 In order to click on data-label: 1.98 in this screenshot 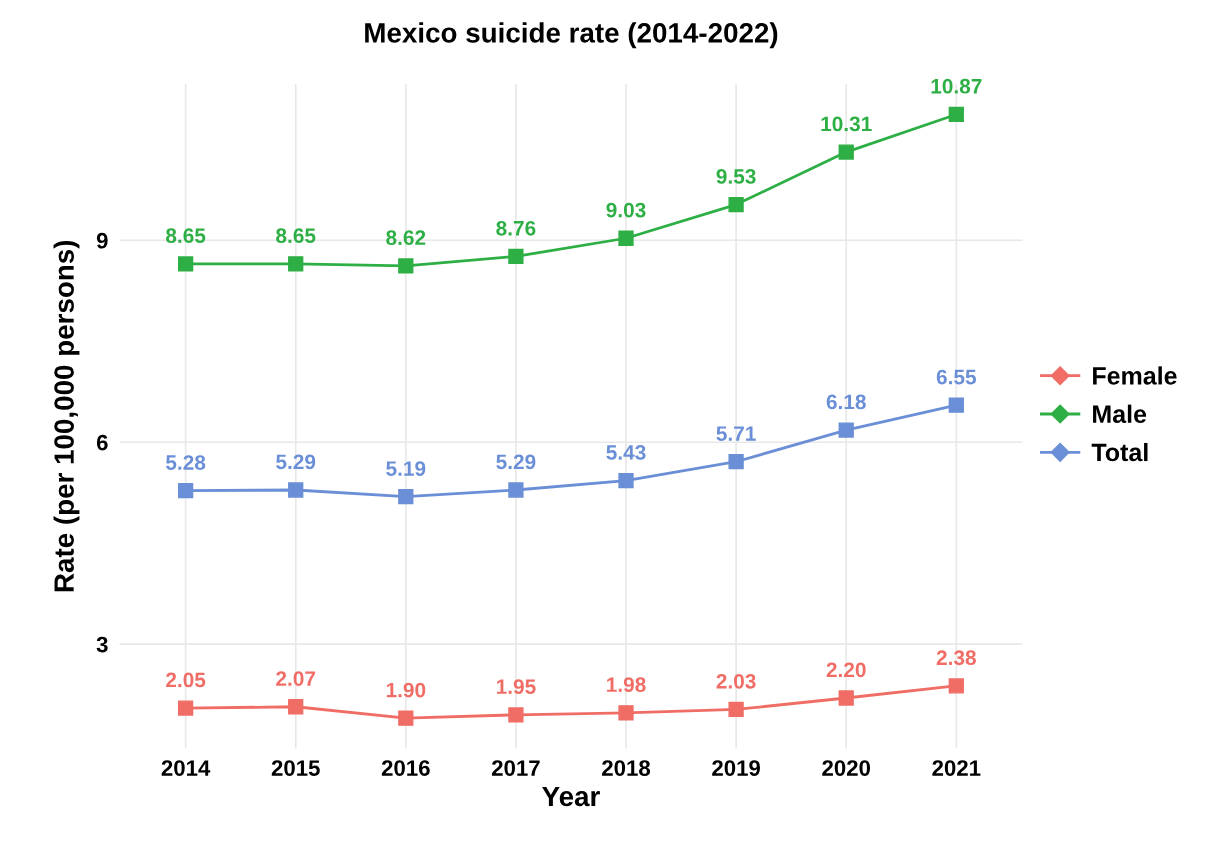, I will do `click(626, 685)`.